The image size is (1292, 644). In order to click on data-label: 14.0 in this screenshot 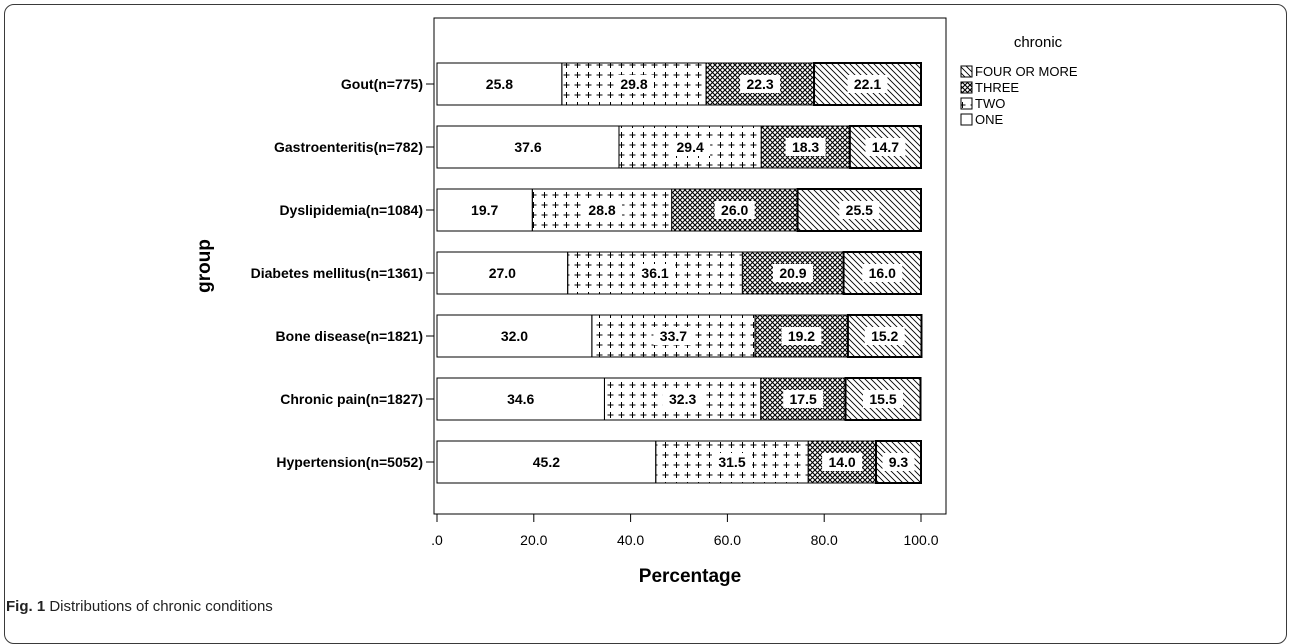, I will do `click(841, 462)`.